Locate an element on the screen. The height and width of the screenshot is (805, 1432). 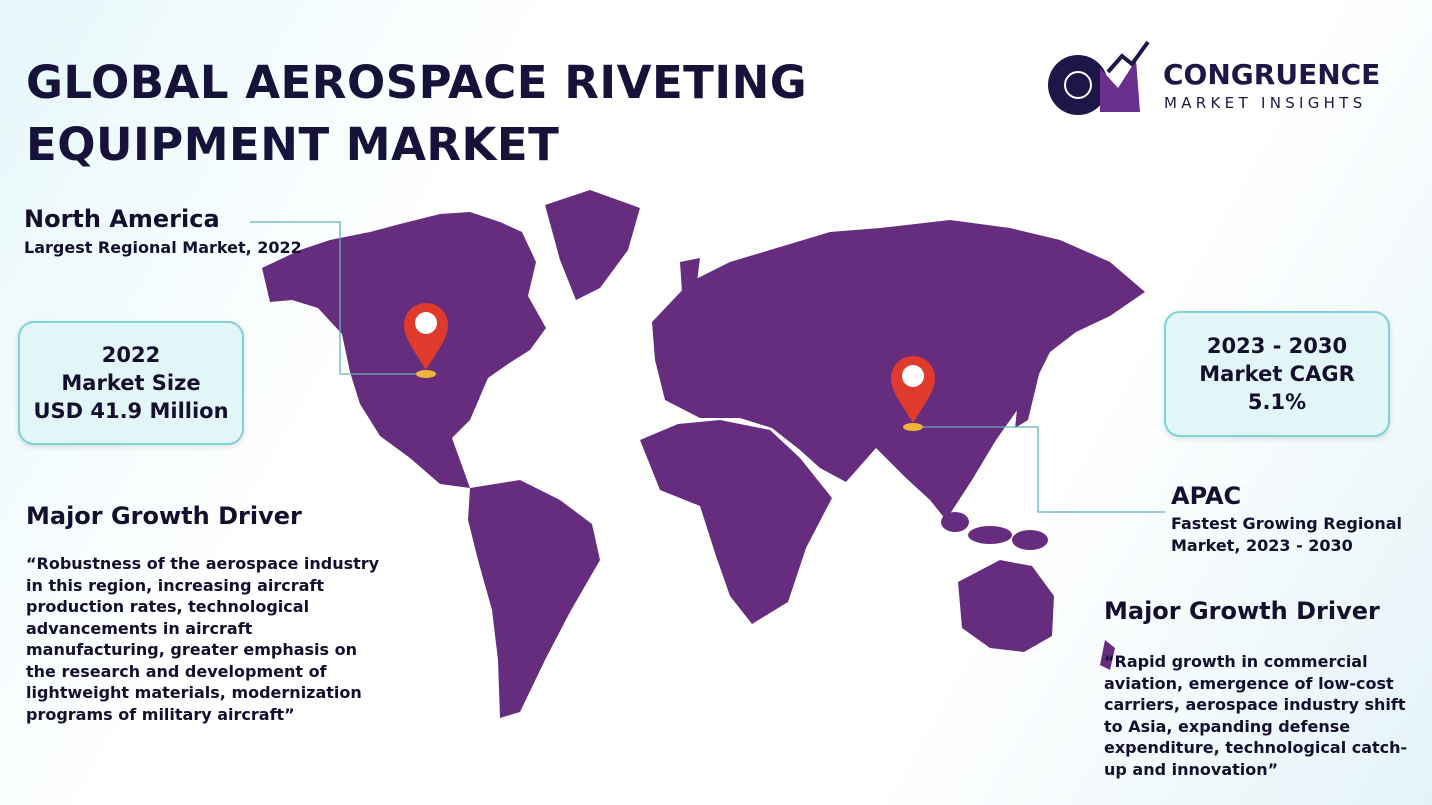
cagr-box: 2023 - 2030 Market CAGR 5.1% is located at coordinates (1277, 374).